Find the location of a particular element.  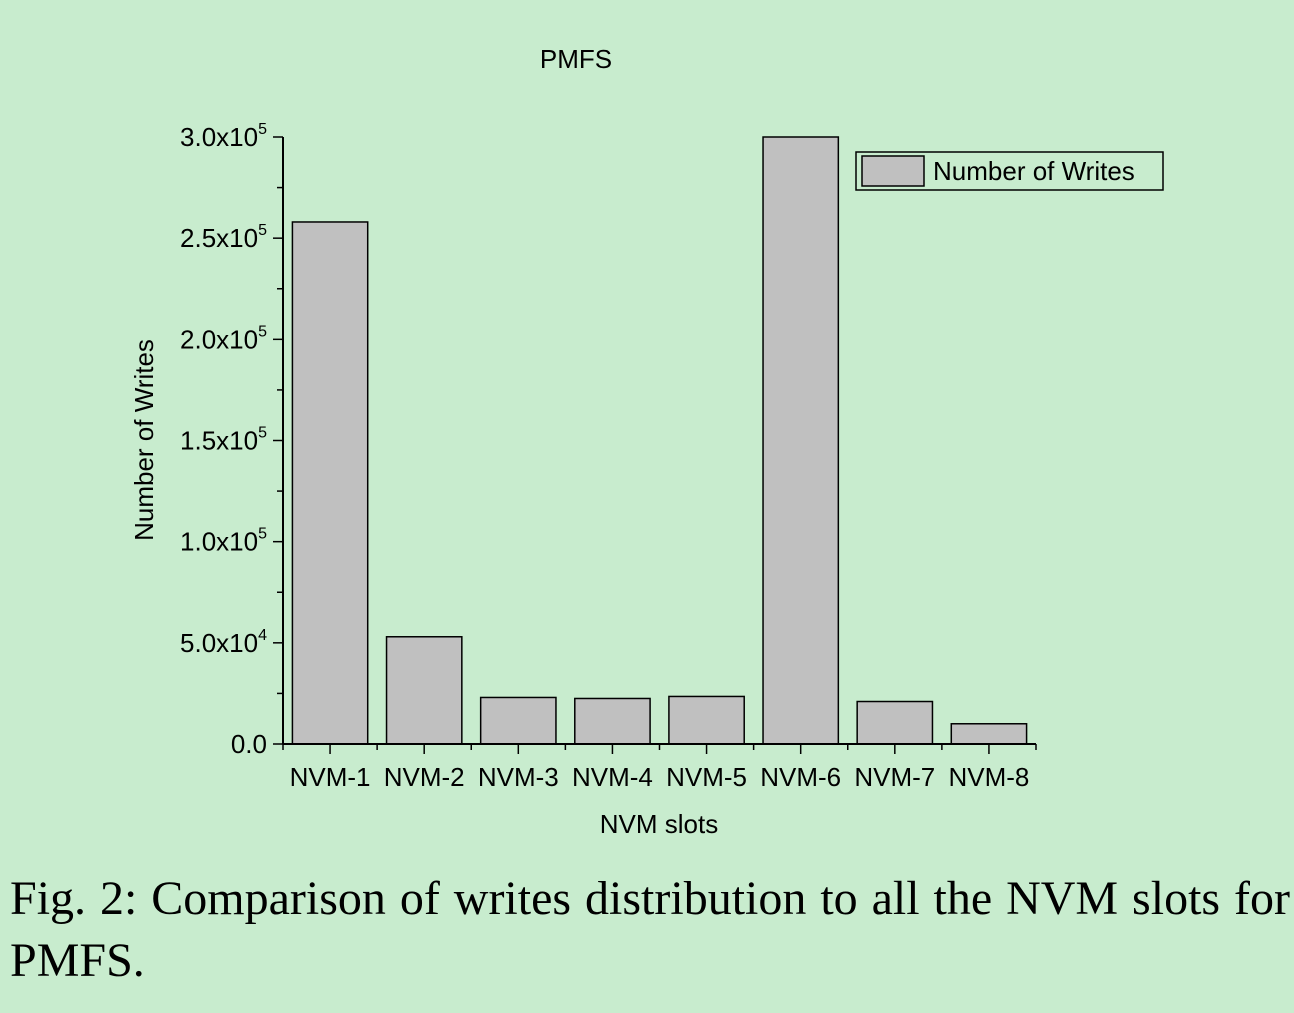

x-tick-label-nvm-2: NVM-2 is located at coordinates (424, 777).